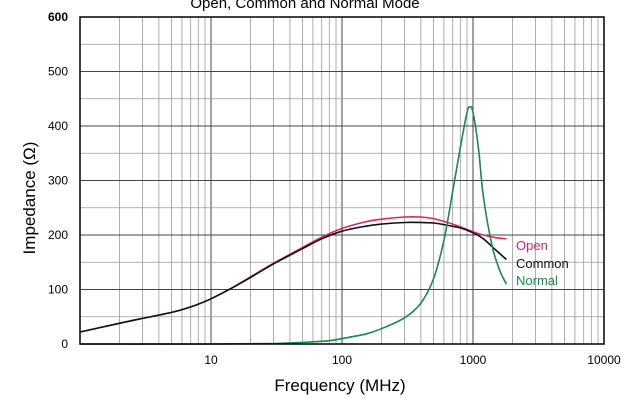 The height and width of the screenshot is (398, 637). I want to click on y-tick-label: 200, so click(58, 235).